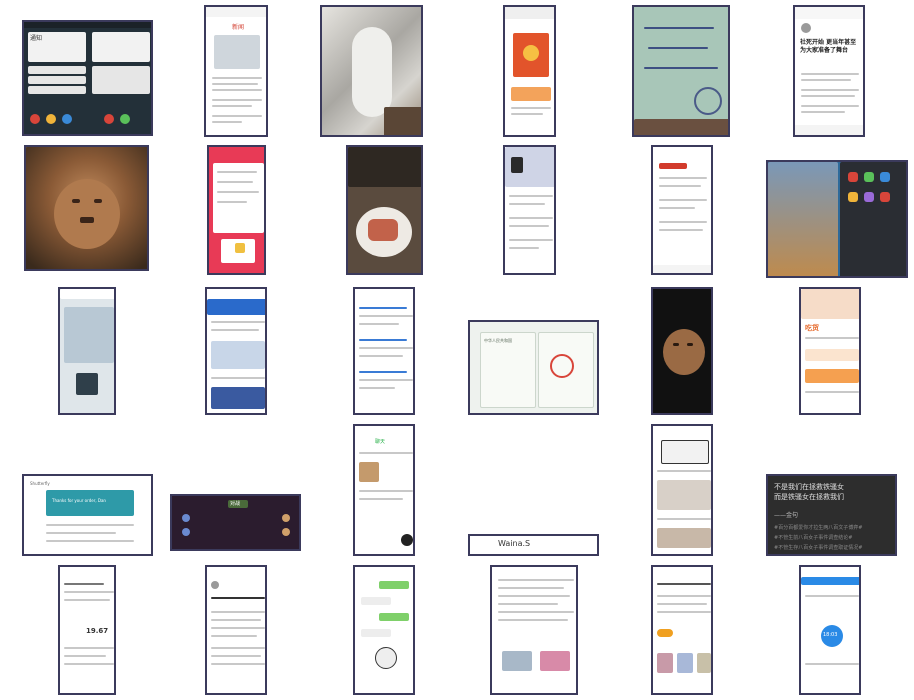 This screenshot has width=914, height=700. I want to click on thumb-message-list, so click(384, 351).